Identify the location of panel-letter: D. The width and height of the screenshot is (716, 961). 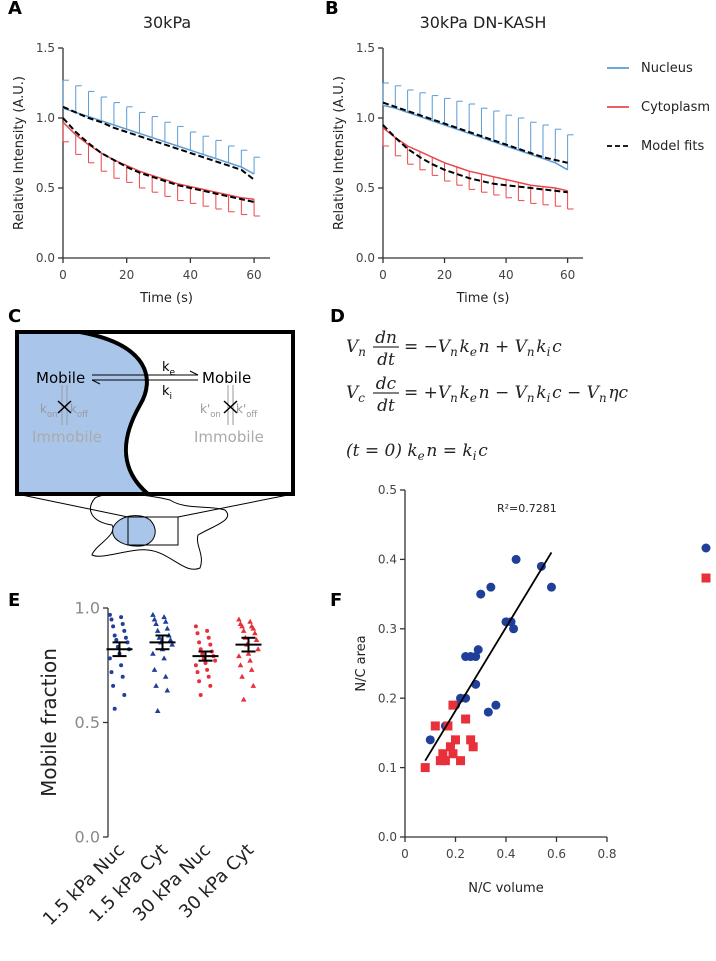
(337, 316).